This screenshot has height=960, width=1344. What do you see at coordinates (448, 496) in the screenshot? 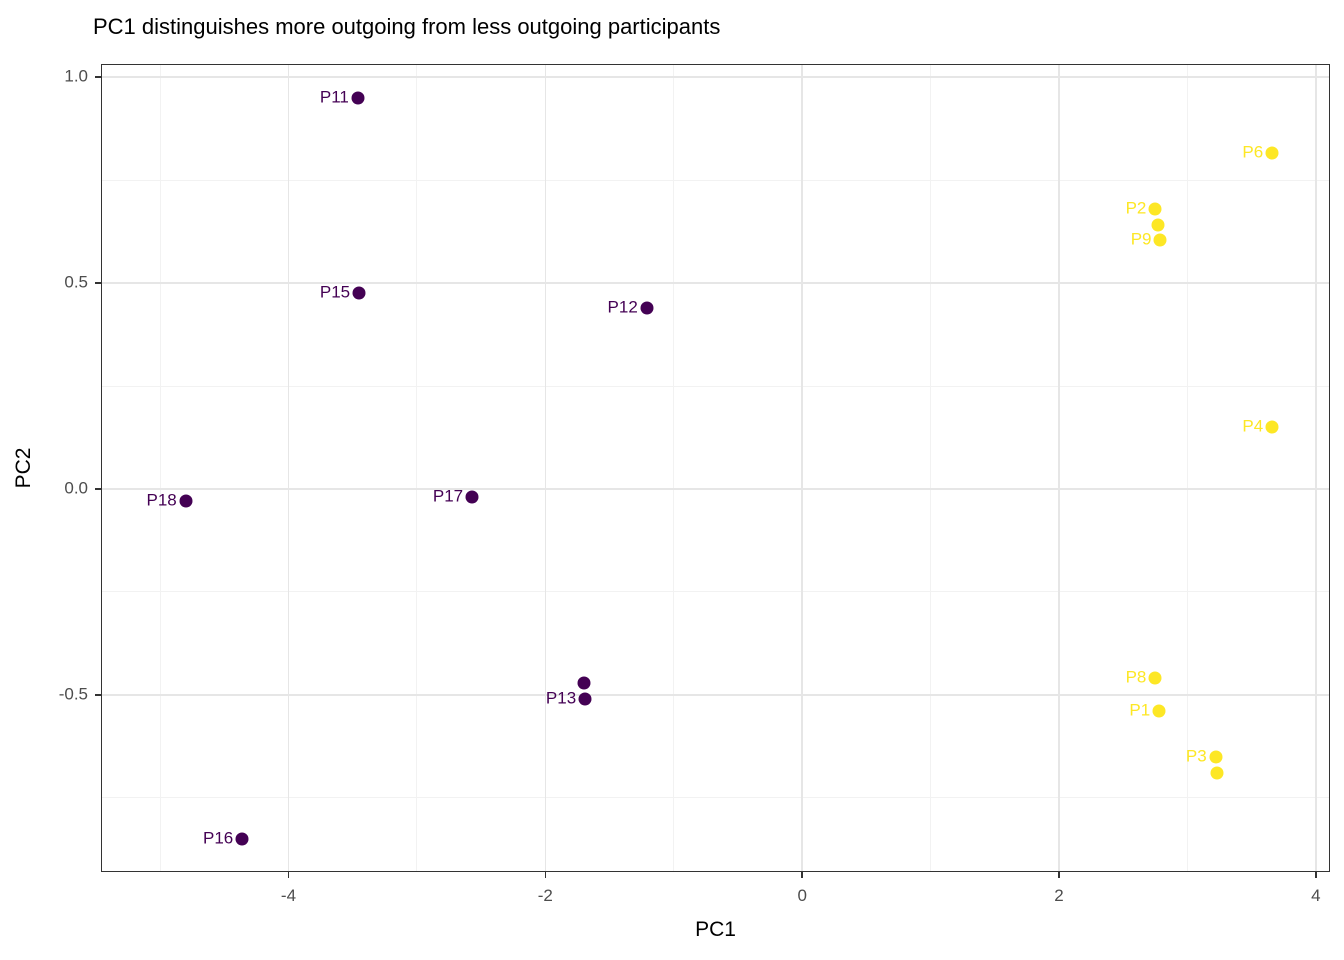
I see `data-point-label: P17` at bounding box center [448, 496].